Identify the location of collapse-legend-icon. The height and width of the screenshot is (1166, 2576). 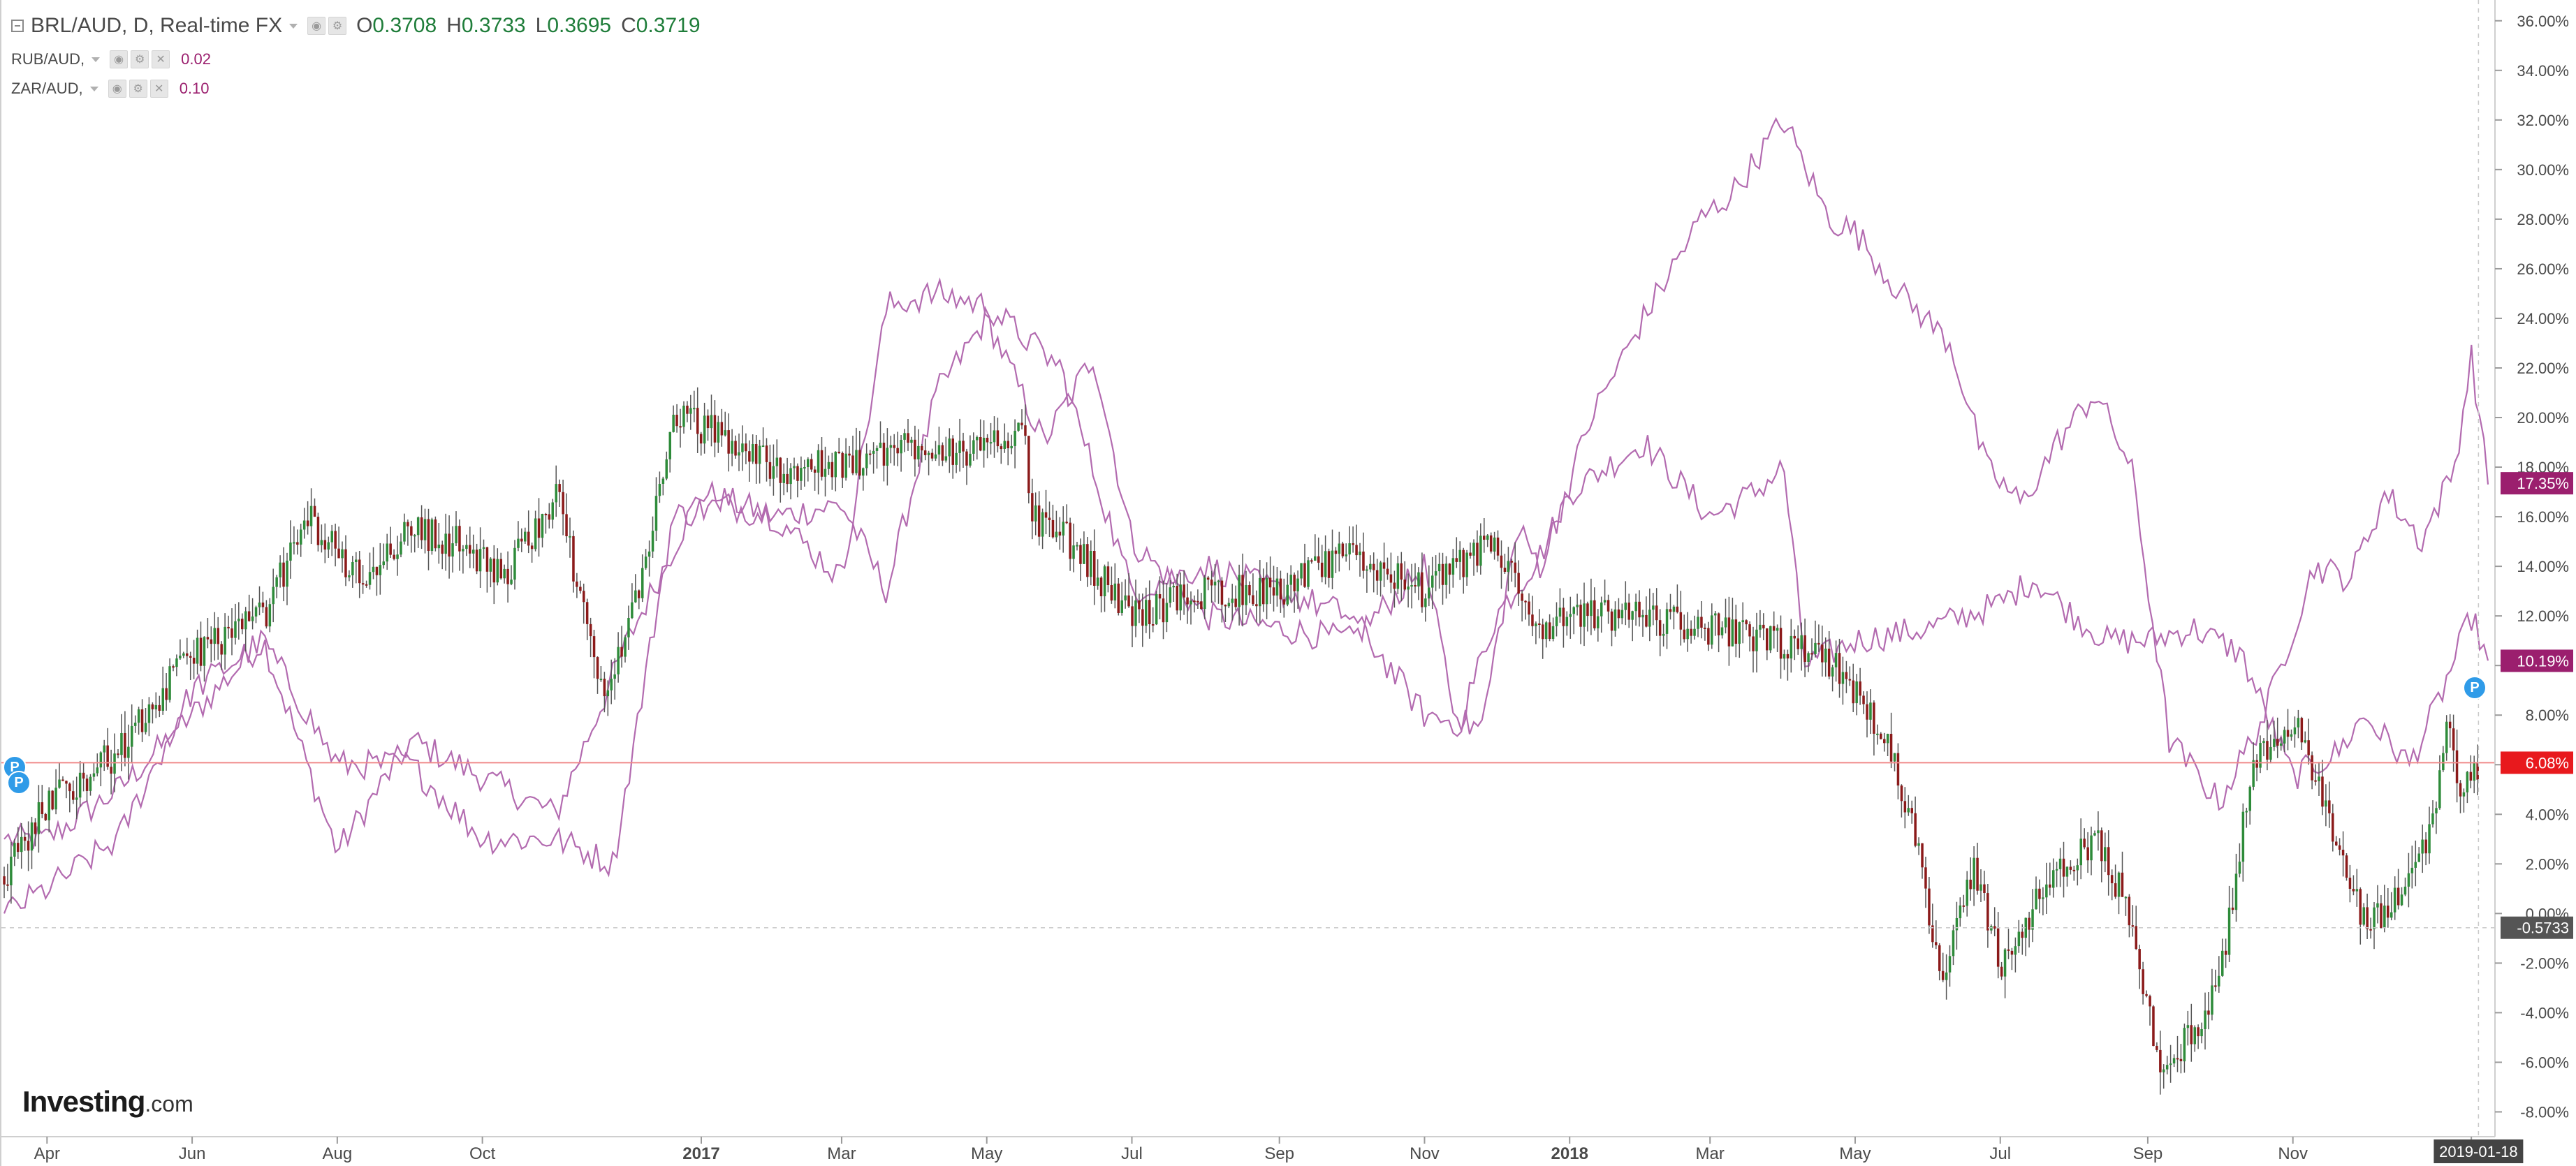
(17, 26).